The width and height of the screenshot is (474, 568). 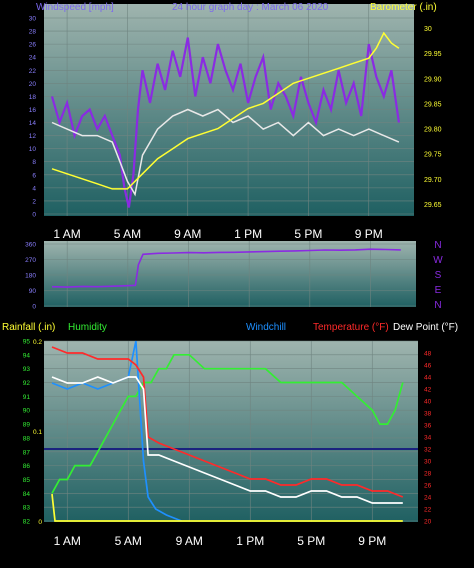 I want to click on windspeed-tick-label: 30, so click(x=33, y=19).